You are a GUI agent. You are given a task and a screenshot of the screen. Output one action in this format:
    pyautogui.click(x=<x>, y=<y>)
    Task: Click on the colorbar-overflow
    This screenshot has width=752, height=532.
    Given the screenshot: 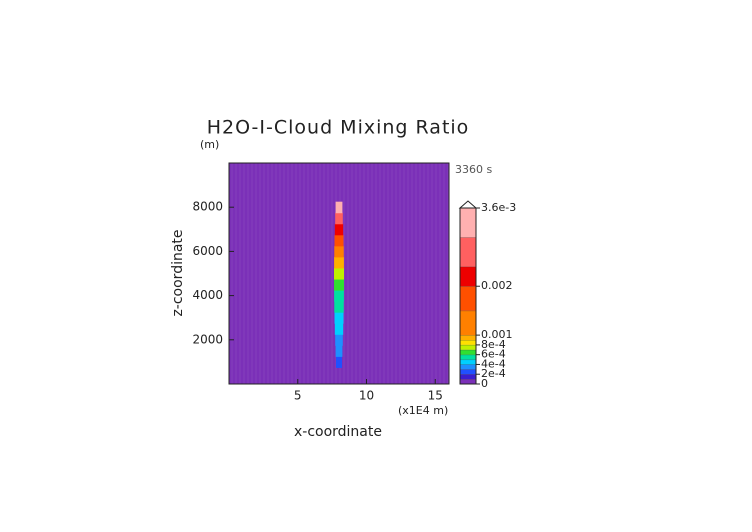 What is the action you would take?
    pyautogui.click(x=468, y=204)
    